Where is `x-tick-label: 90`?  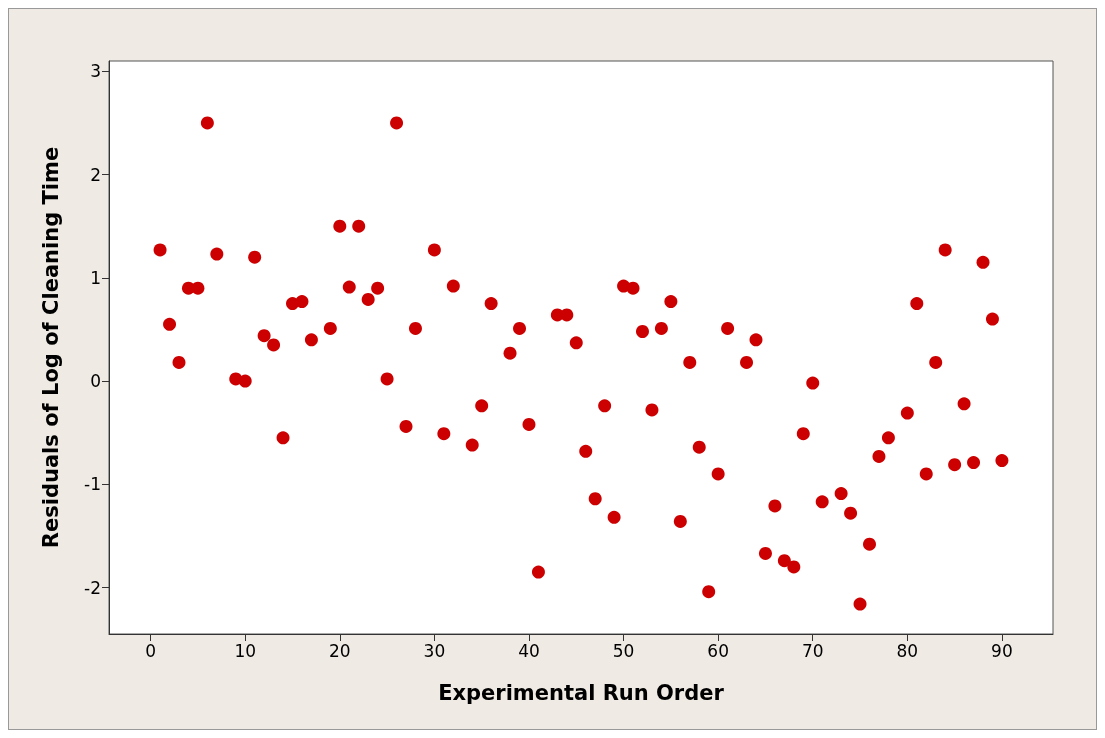
x-tick-label: 90 is located at coordinates (1002, 650).